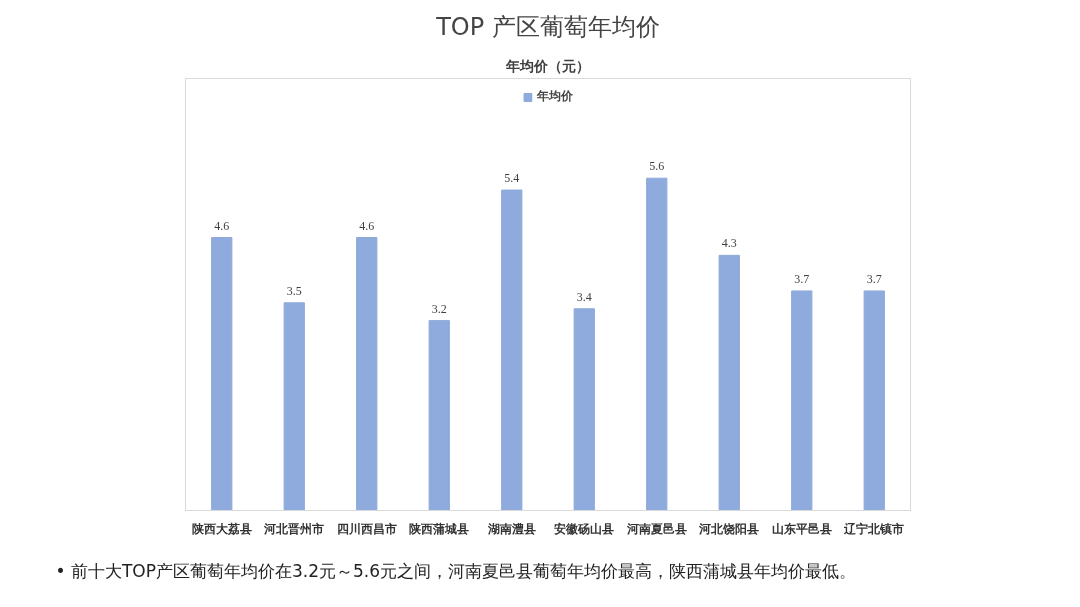  I want to click on x-tick-label: 河南夏邑县, so click(656, 528).